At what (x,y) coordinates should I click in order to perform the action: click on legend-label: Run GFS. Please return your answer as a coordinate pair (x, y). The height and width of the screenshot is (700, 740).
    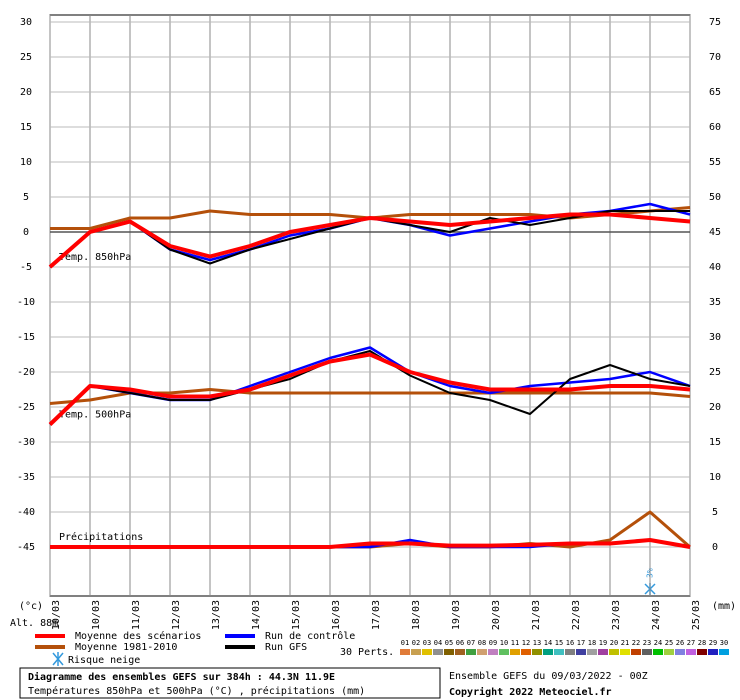
    Looking at the image, I should click on (286, 647).